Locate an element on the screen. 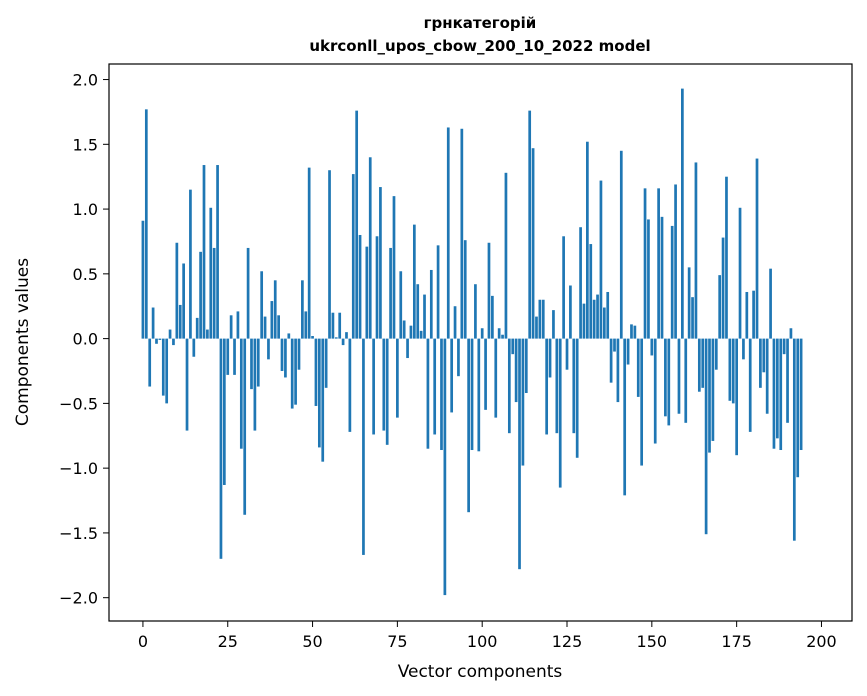  y-axis-label: Components values is located at coordinates (23, 342).